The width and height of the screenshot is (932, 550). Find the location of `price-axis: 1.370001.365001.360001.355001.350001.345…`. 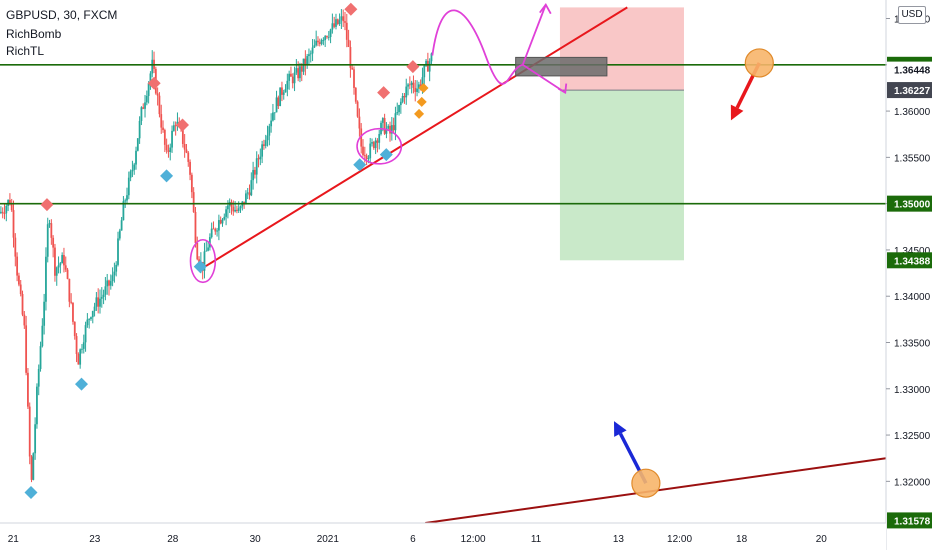

price-axis: 1.370001.365001.360001.355001.350001.345… is located at coordinates (908, 275).